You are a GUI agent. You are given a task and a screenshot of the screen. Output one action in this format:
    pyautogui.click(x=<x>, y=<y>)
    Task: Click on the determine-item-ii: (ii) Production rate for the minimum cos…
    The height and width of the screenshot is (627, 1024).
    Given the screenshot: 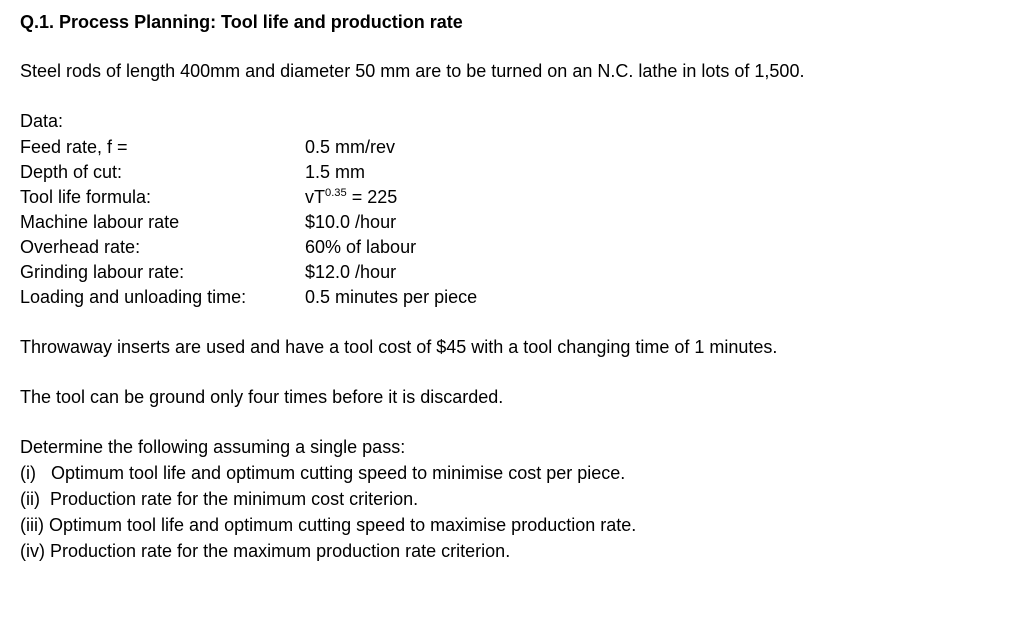 What is the action you would take?
    pyautogui.click(x=219, y=499)
    